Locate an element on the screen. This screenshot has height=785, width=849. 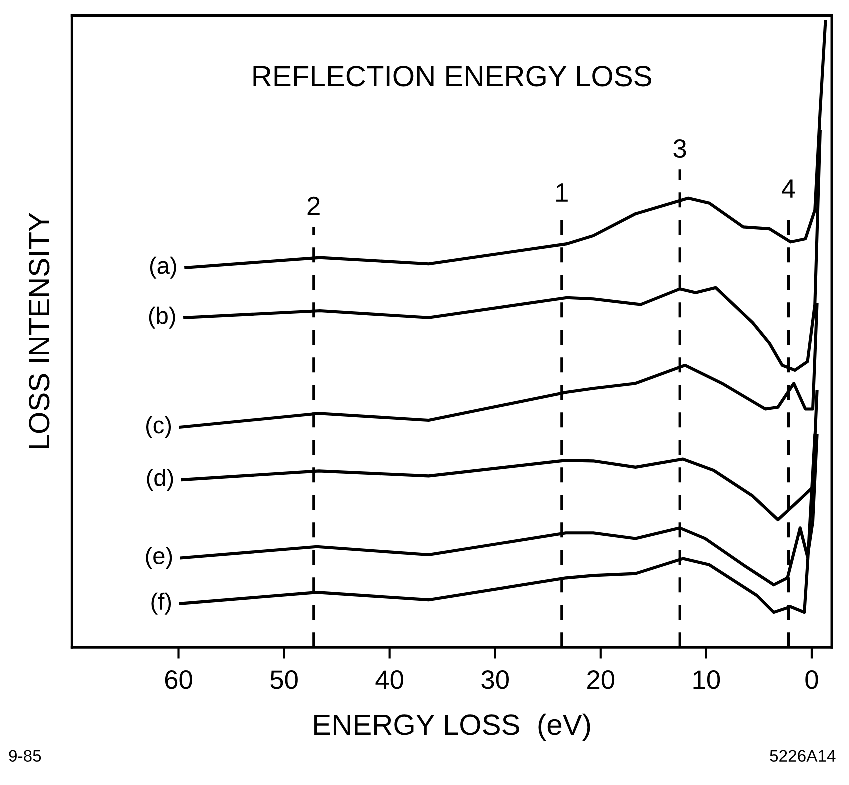
series-label: (b) is located at coordinates (162, 317).